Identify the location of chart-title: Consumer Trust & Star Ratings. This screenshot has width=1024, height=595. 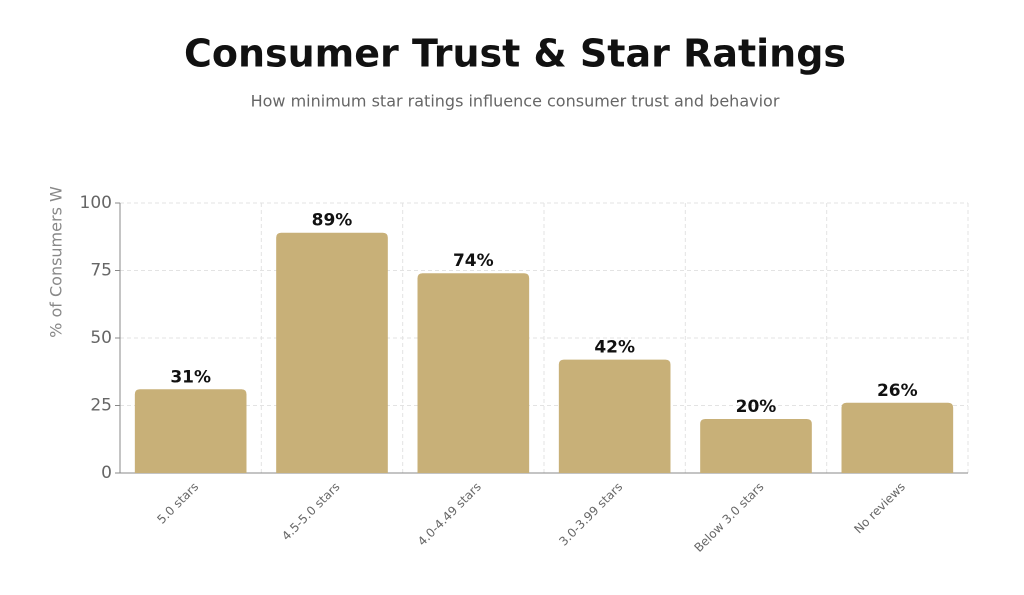
(515, 54).